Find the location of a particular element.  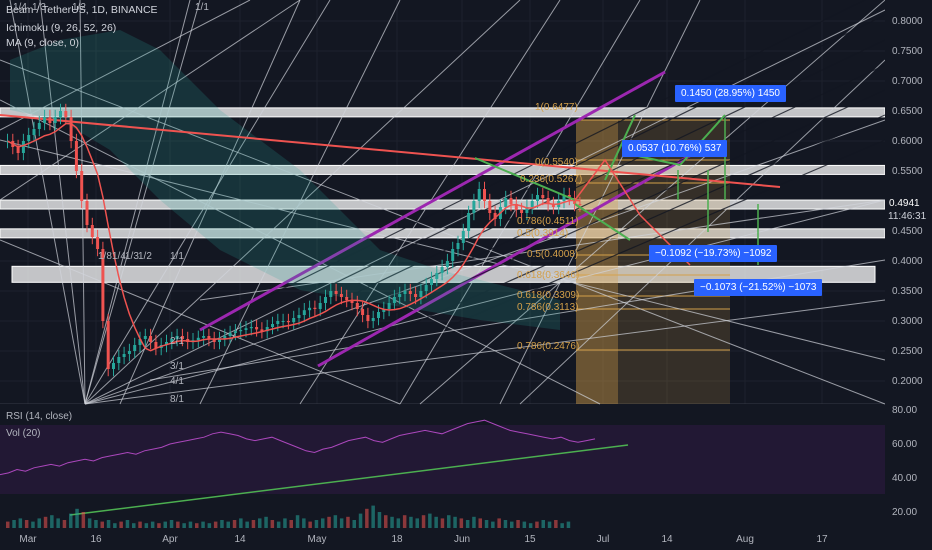

ma-legend: MA (9, close, 0) is located at coordinates (42, 43).